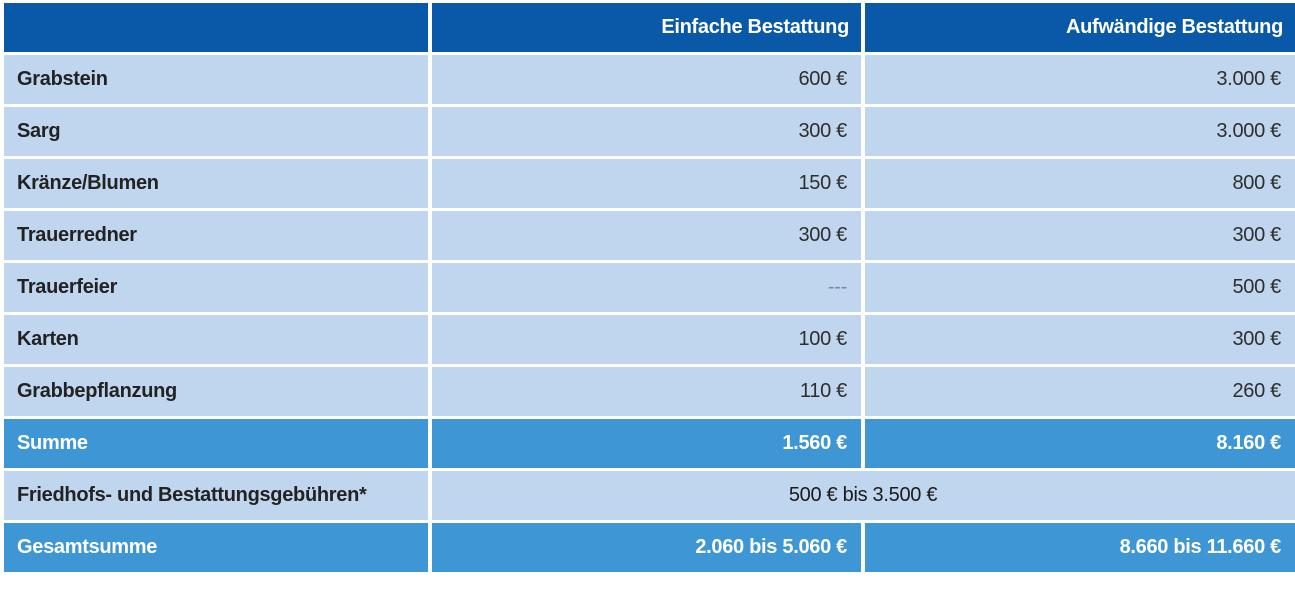  What do you see at coordinates (1080, 27) in the screenshot?
I see `header-elaborate-funeral: Aufwändige Bestattung` at bounding box center [1080, 27].